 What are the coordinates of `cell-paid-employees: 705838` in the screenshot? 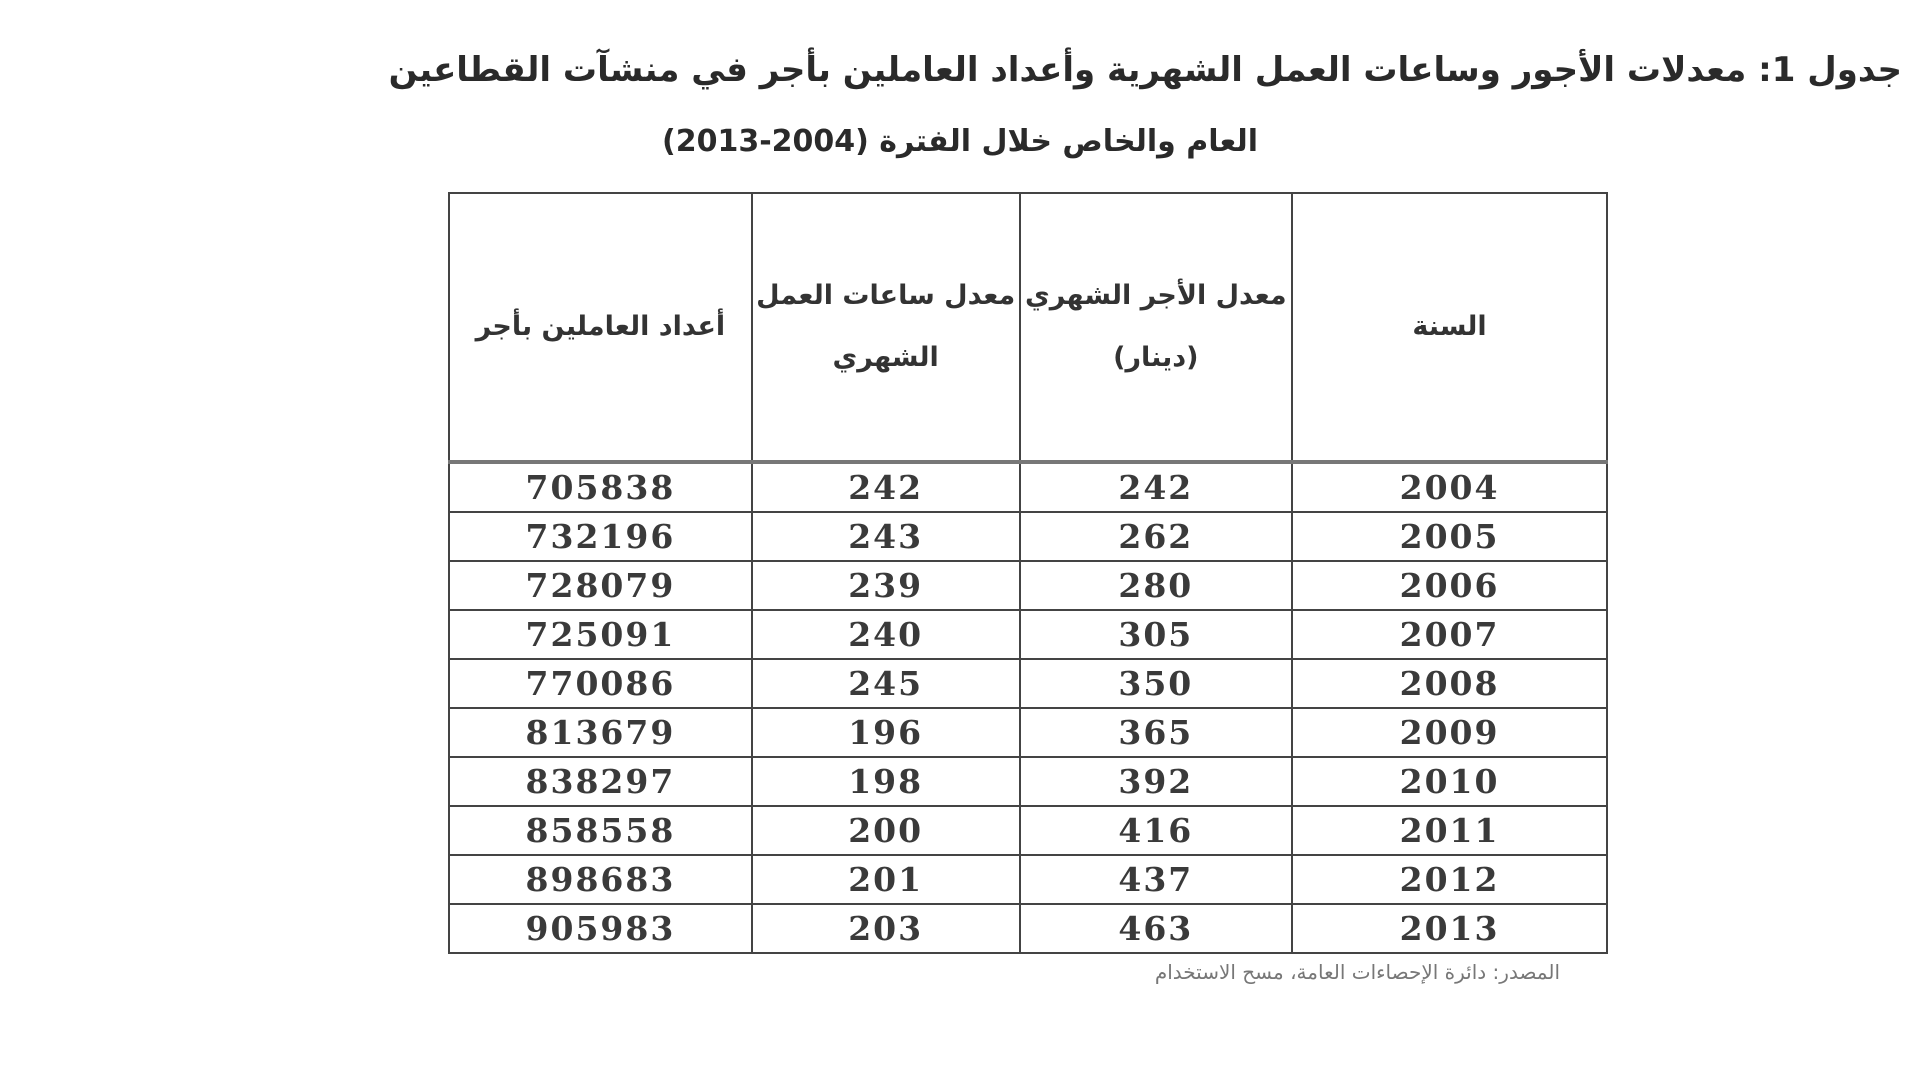 It's located at (600, 487).